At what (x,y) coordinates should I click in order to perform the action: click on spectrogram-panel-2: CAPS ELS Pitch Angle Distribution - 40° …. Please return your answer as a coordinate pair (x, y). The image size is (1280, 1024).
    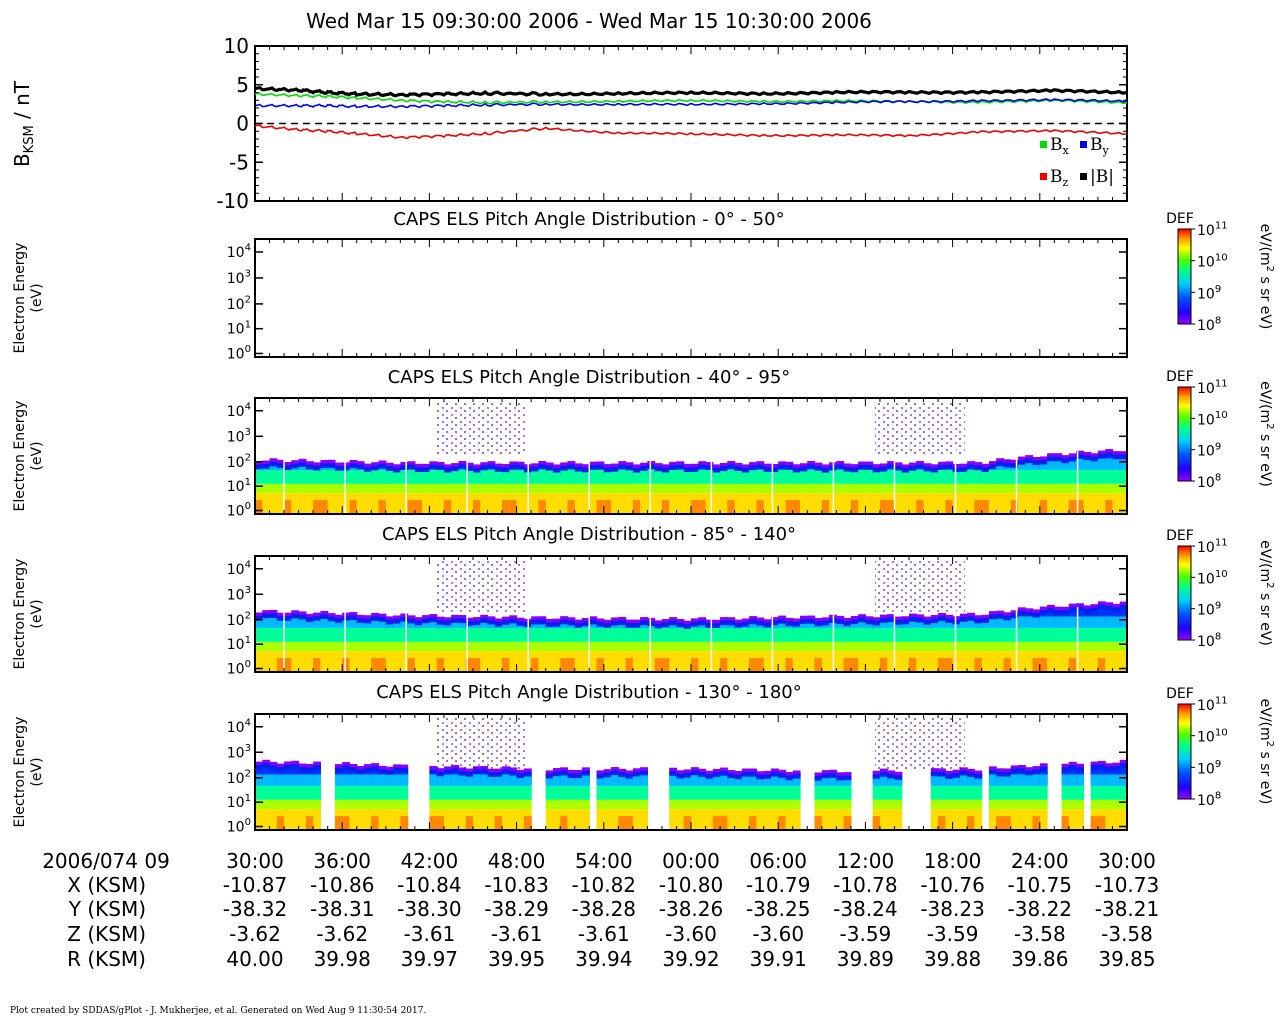
    Looking at the image, I should click on (643, 443).